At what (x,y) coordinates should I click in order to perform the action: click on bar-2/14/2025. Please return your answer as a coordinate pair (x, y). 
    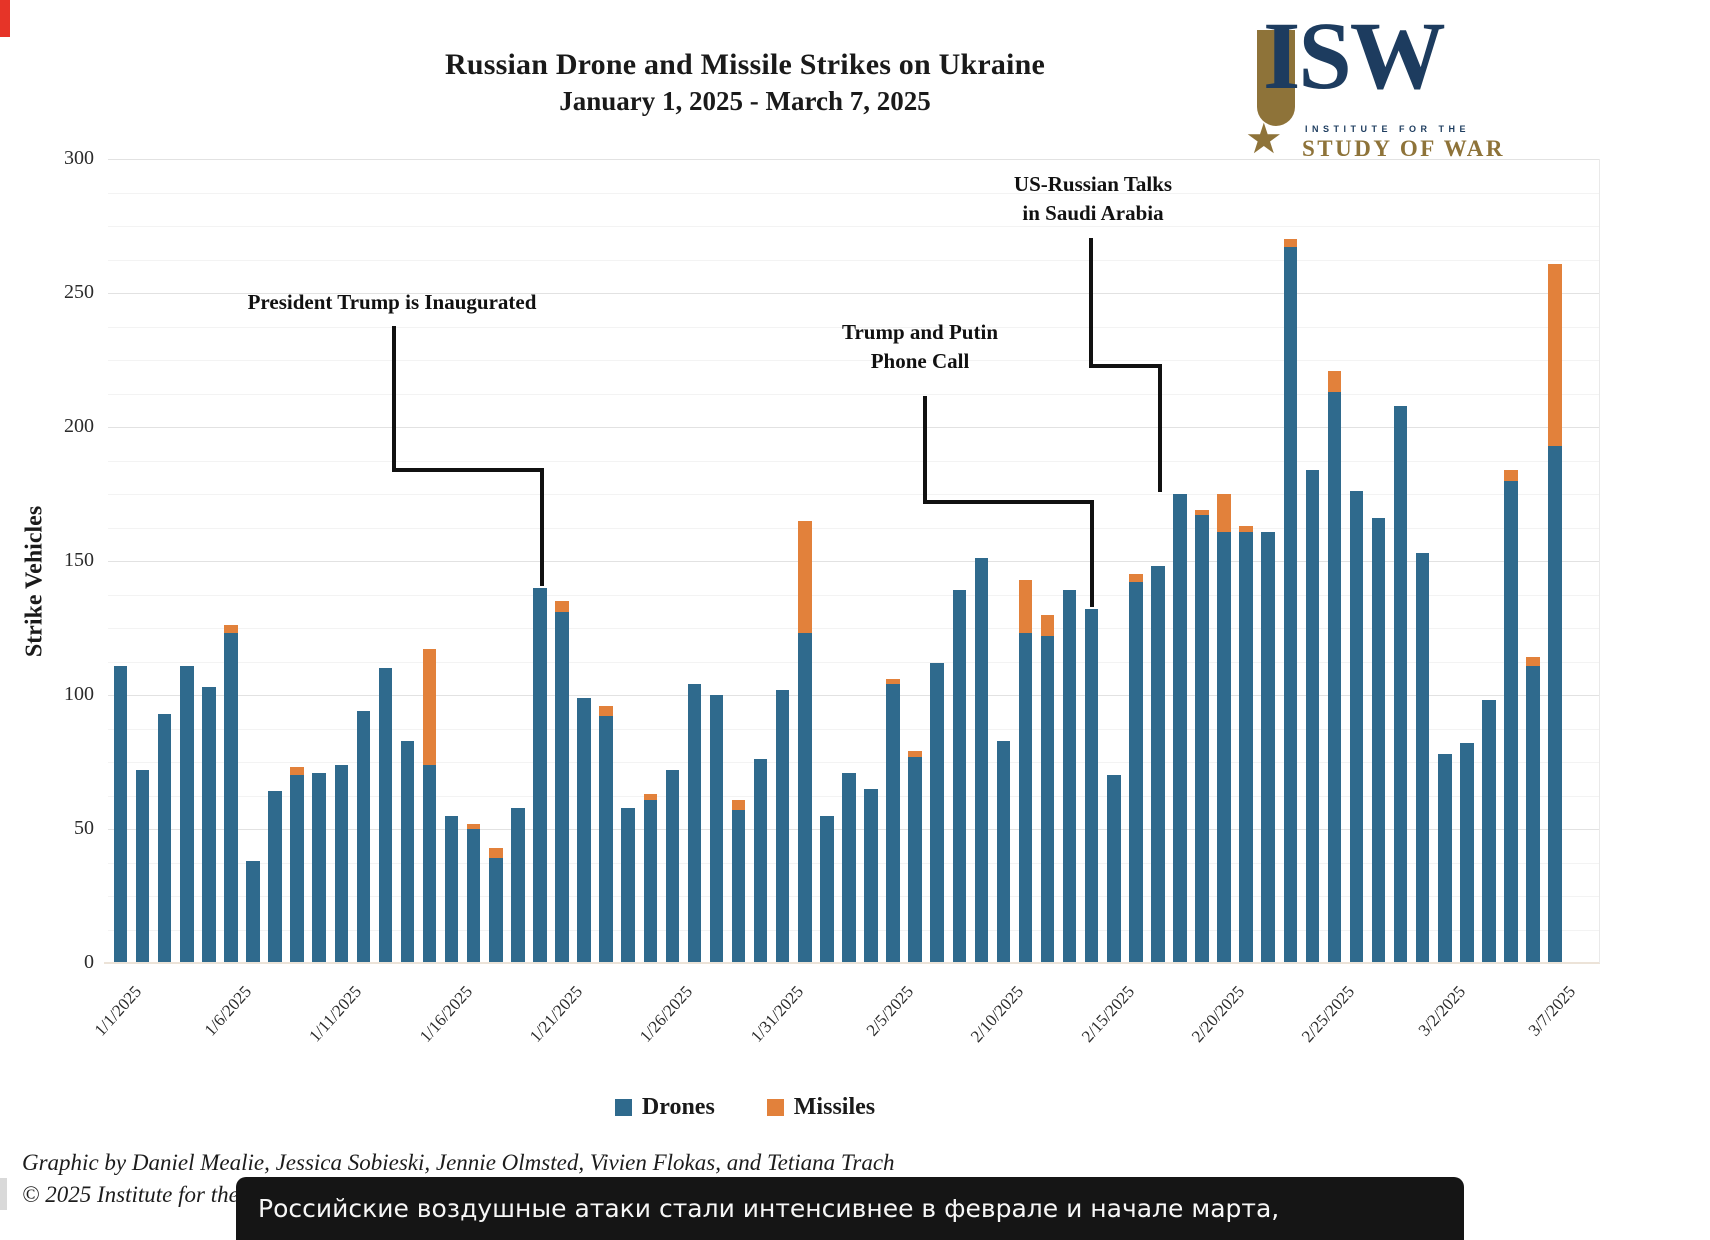
    Looking at the image, I should click on (1091, 786).